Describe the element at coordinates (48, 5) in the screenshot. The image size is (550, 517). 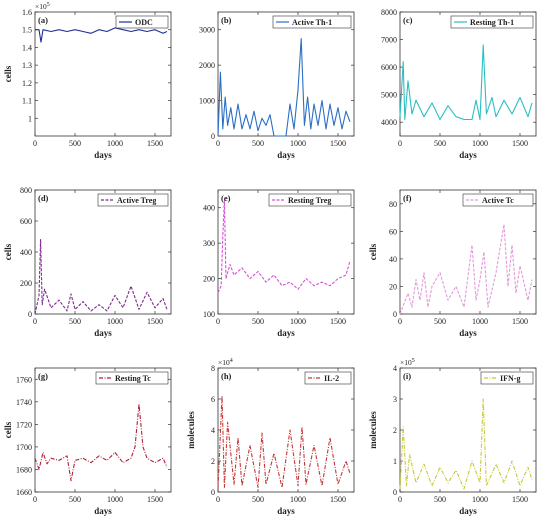
I see `axis-multiplier-exponent: 5` at that location.